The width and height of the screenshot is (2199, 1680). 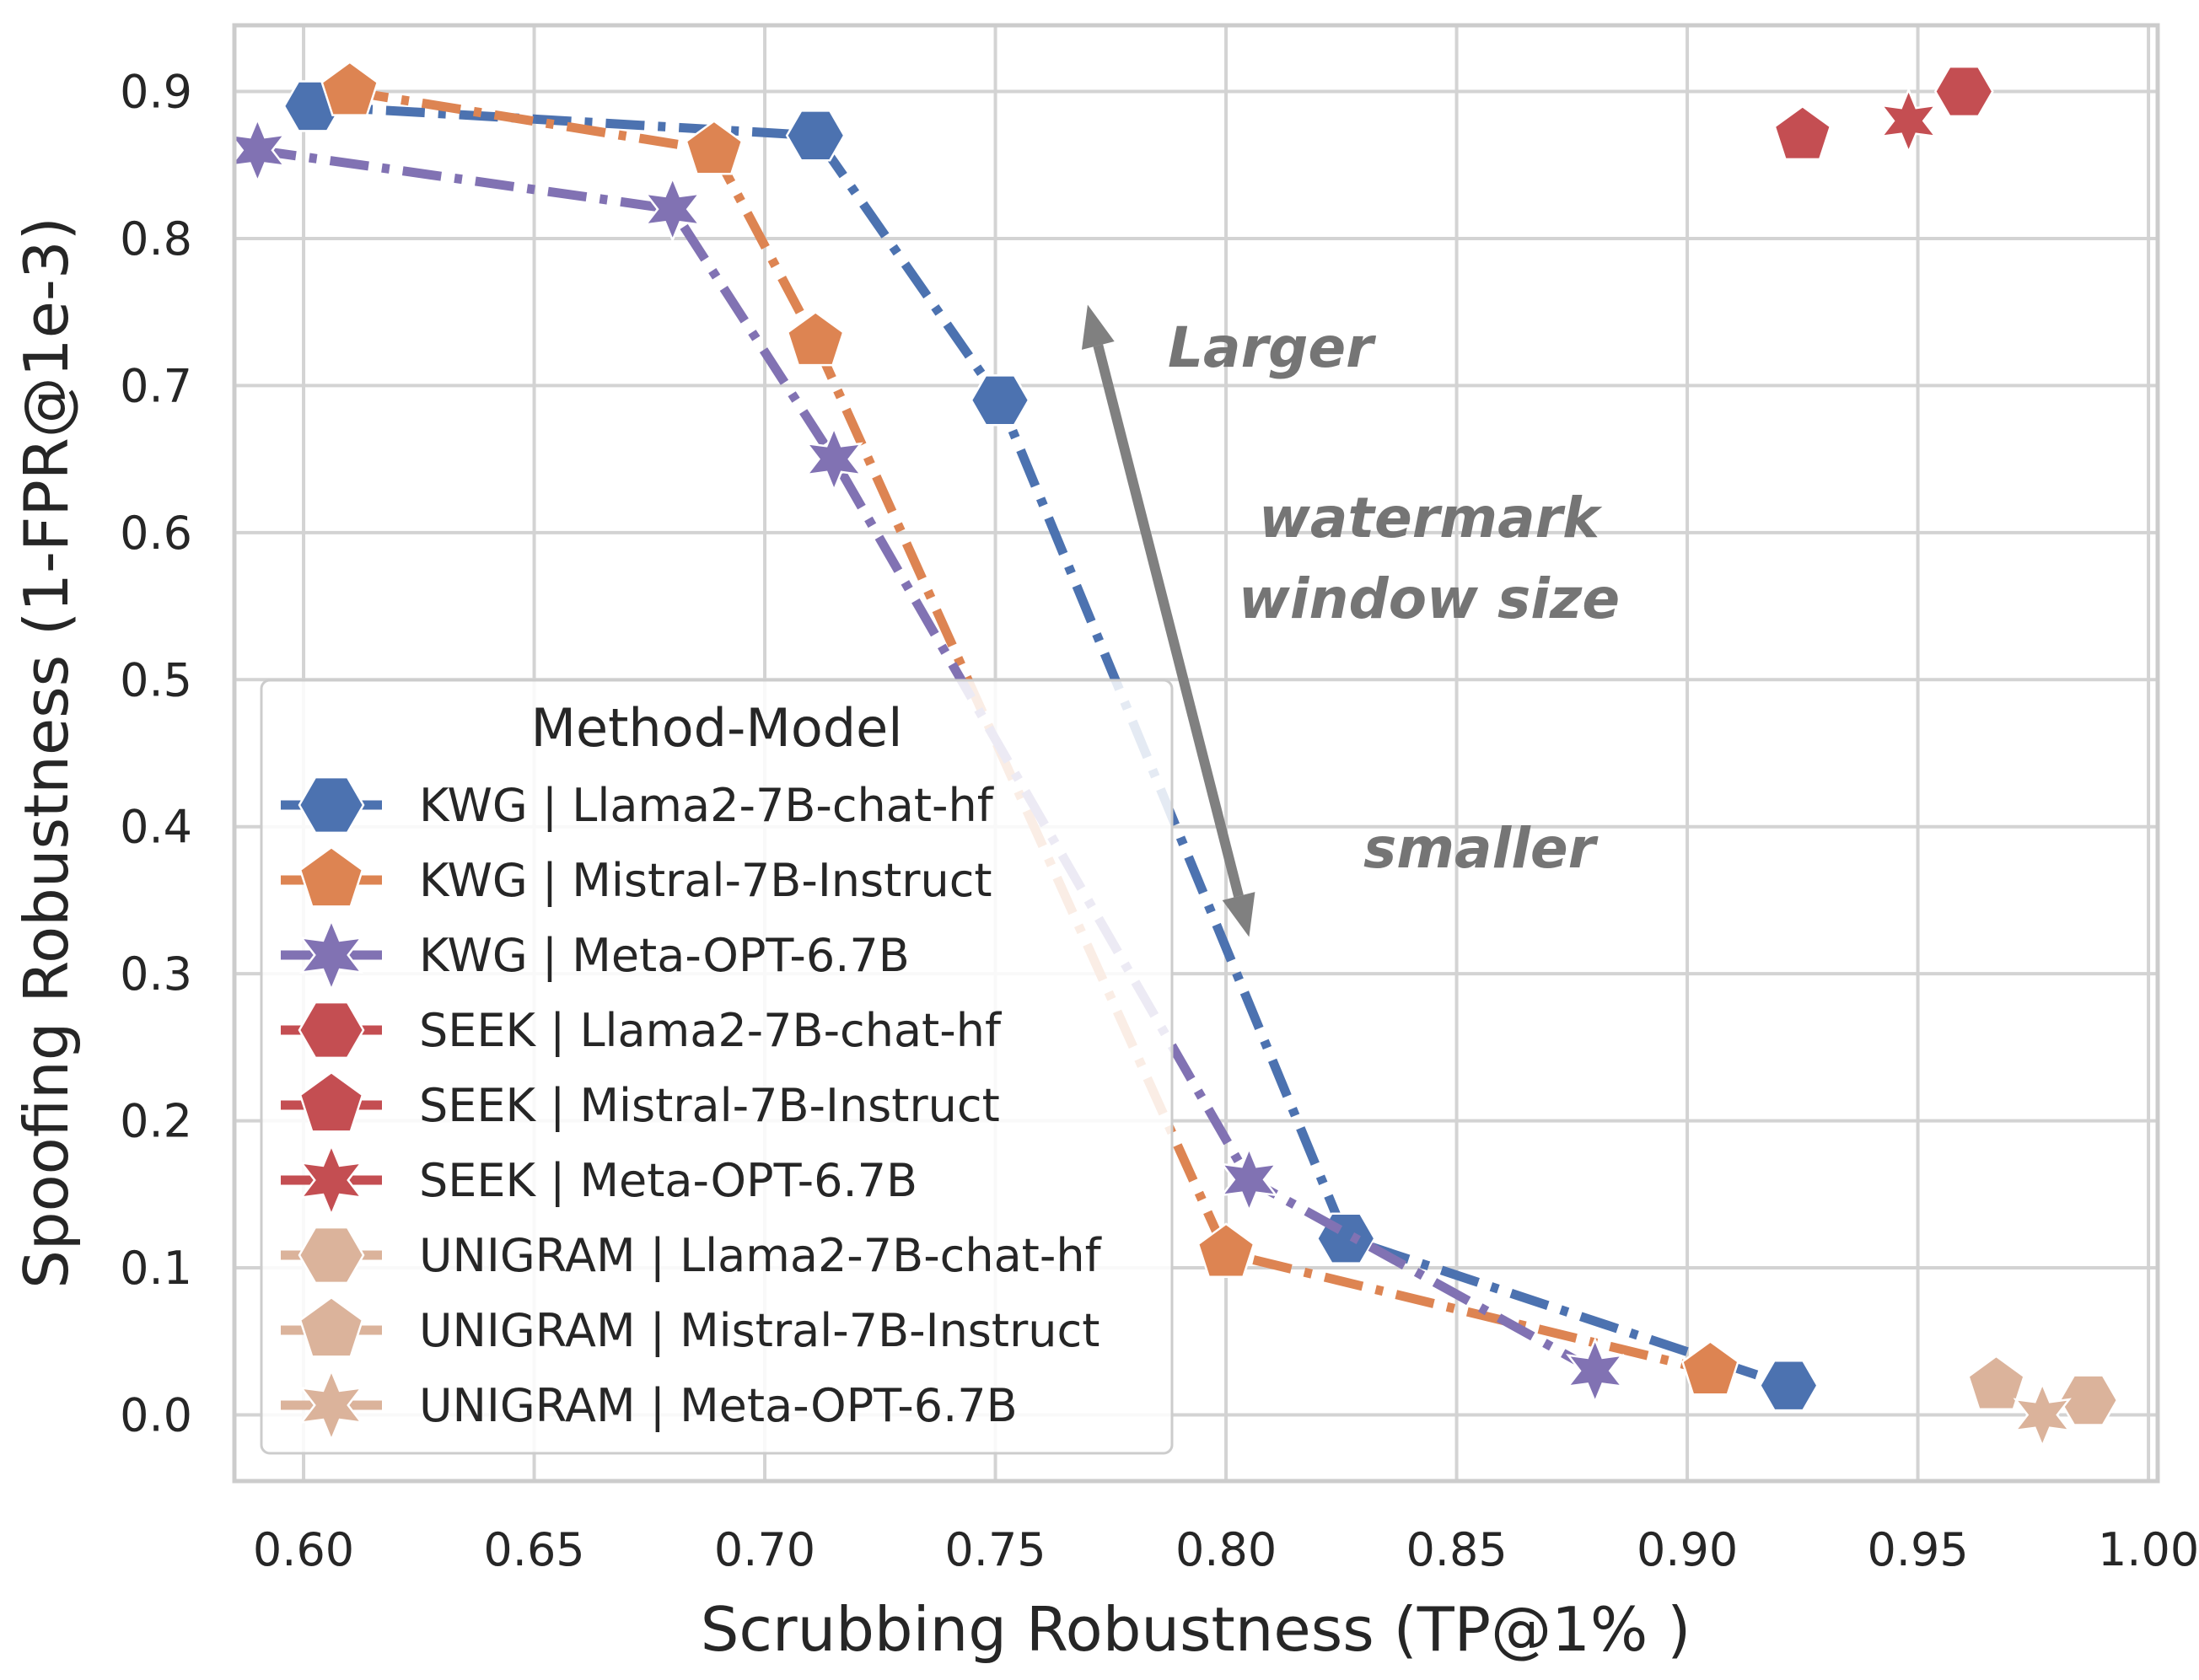 What do you see at coordinates (1272, 347) in the screenshot?
I see `annotation-larger: Larger` at bounding box center [1272, 347].